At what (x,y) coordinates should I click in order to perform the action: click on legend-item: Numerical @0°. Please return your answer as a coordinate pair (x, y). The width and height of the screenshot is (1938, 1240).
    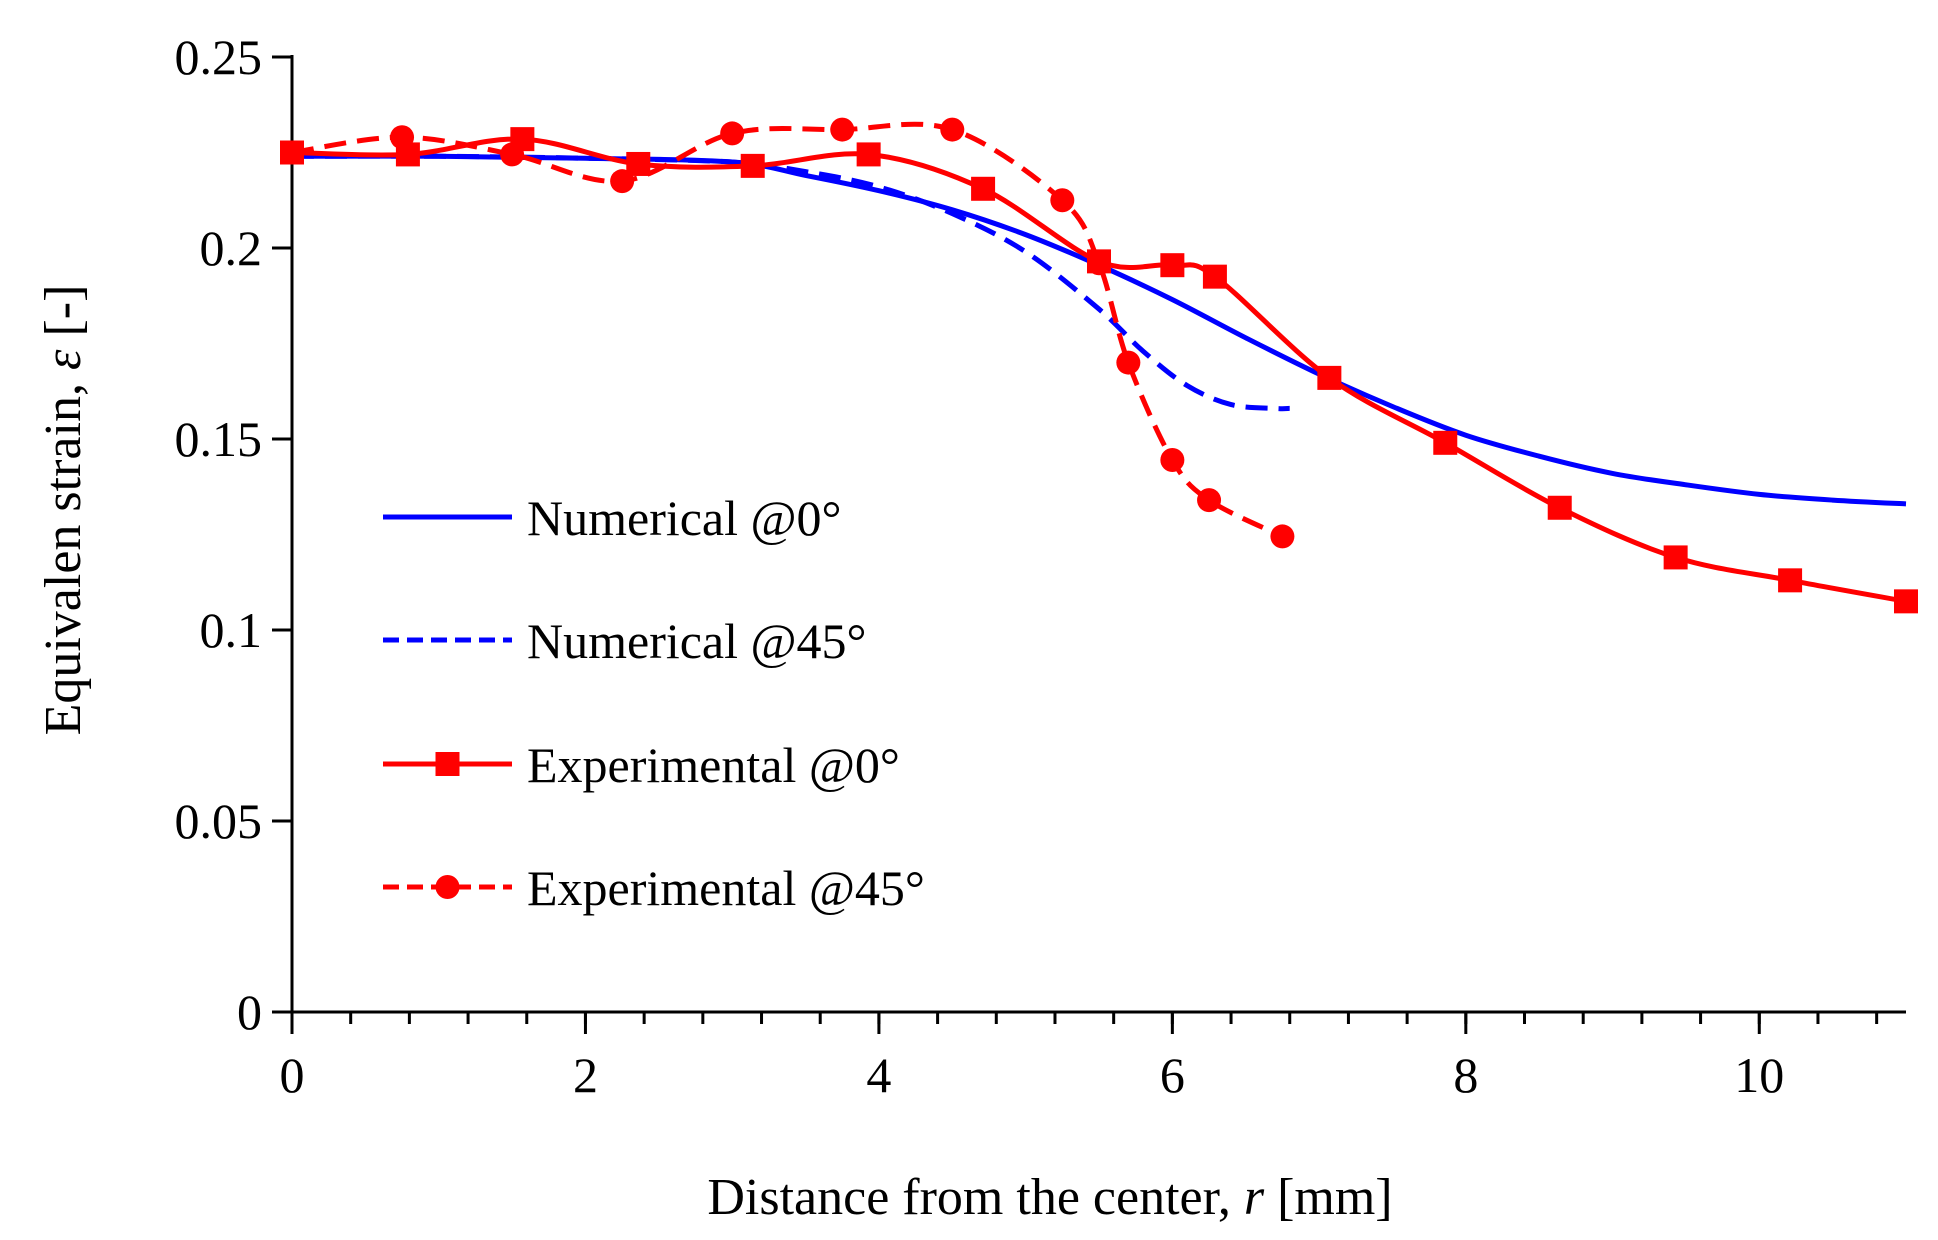
    Looking at the image, I should click on (612, 518).